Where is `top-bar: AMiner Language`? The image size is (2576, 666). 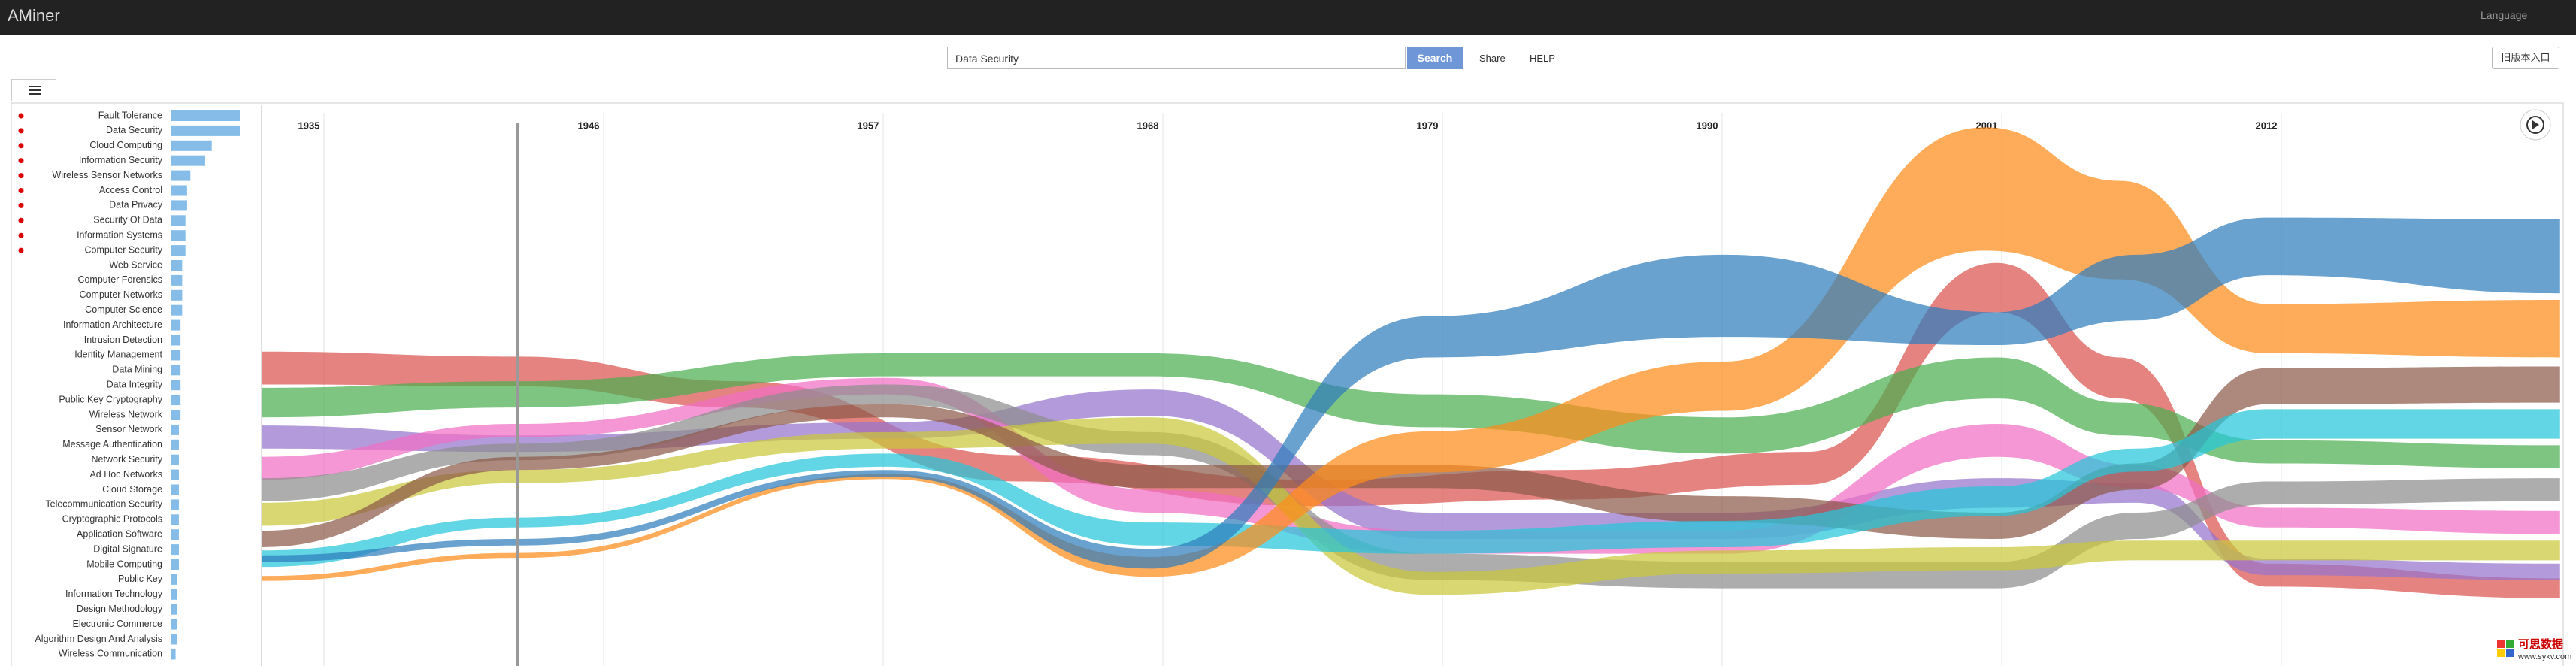
top-bar: AMiner Language is located at coordinates (1288, 18).